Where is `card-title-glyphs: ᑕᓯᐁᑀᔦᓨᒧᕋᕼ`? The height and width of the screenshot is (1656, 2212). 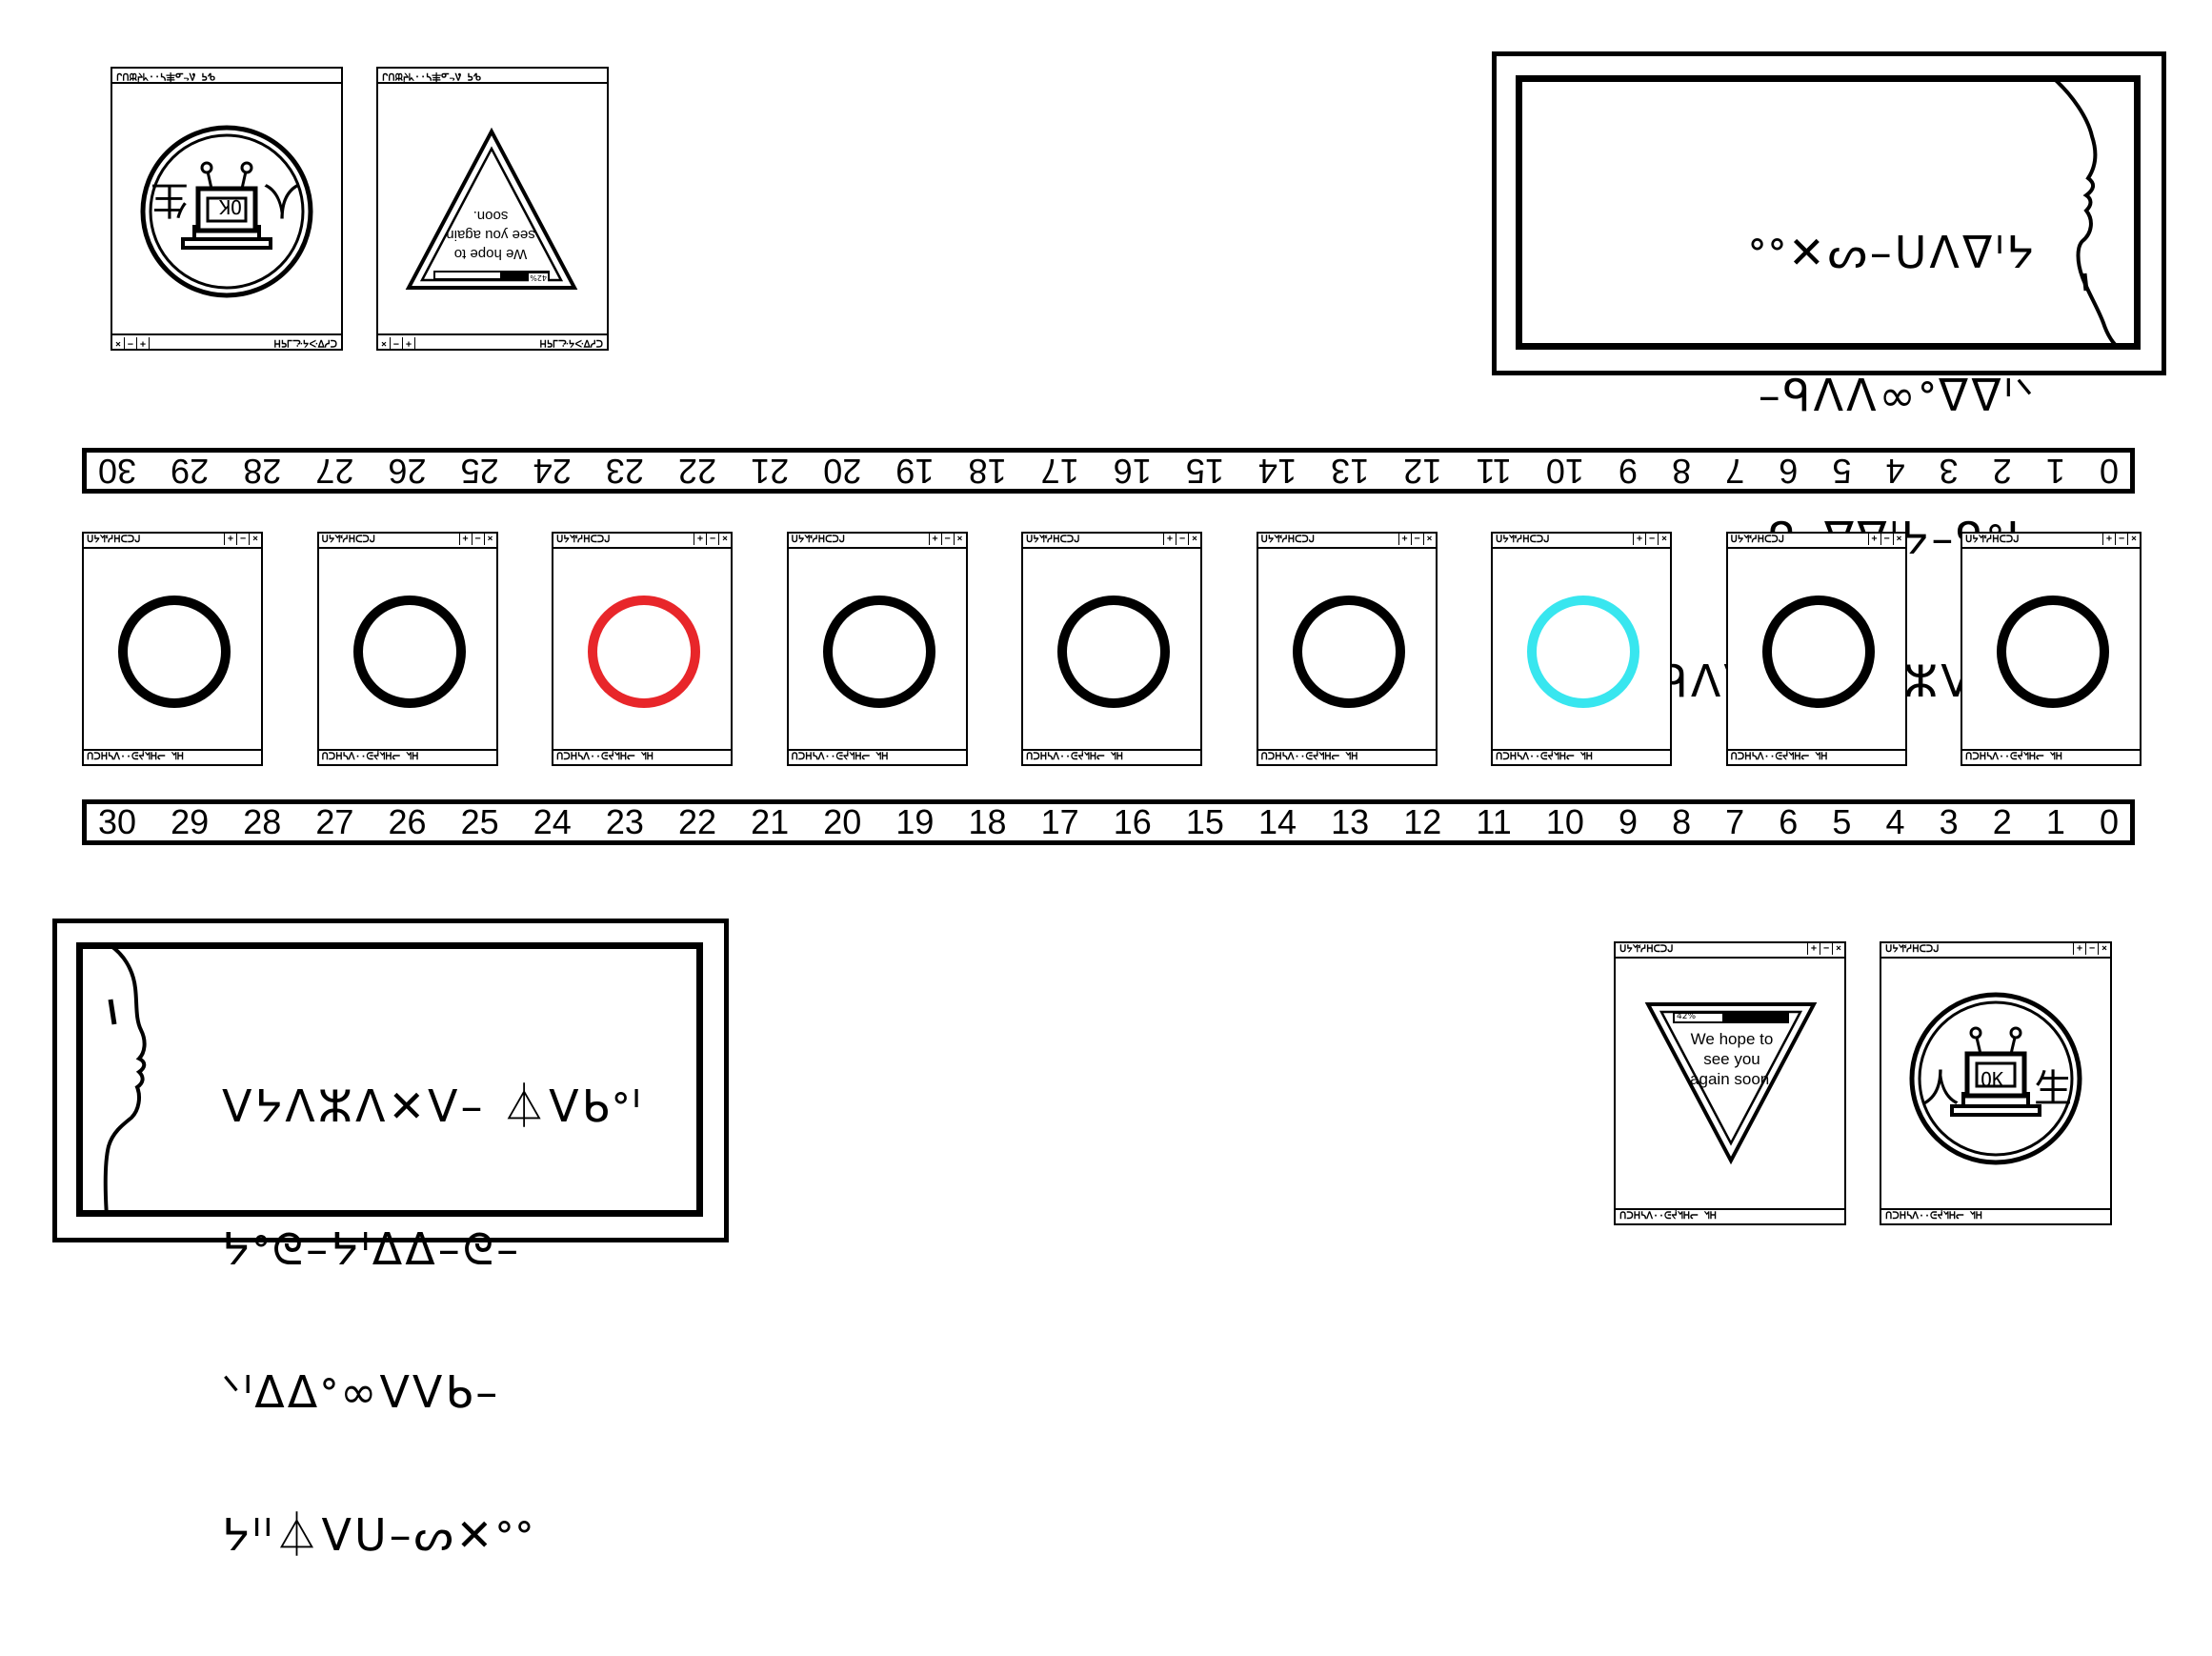
card-title-glyphs: ᑕᓯᐁᑀᔦᓨᒧᕋᕼ is located at coordinates (571, 342).